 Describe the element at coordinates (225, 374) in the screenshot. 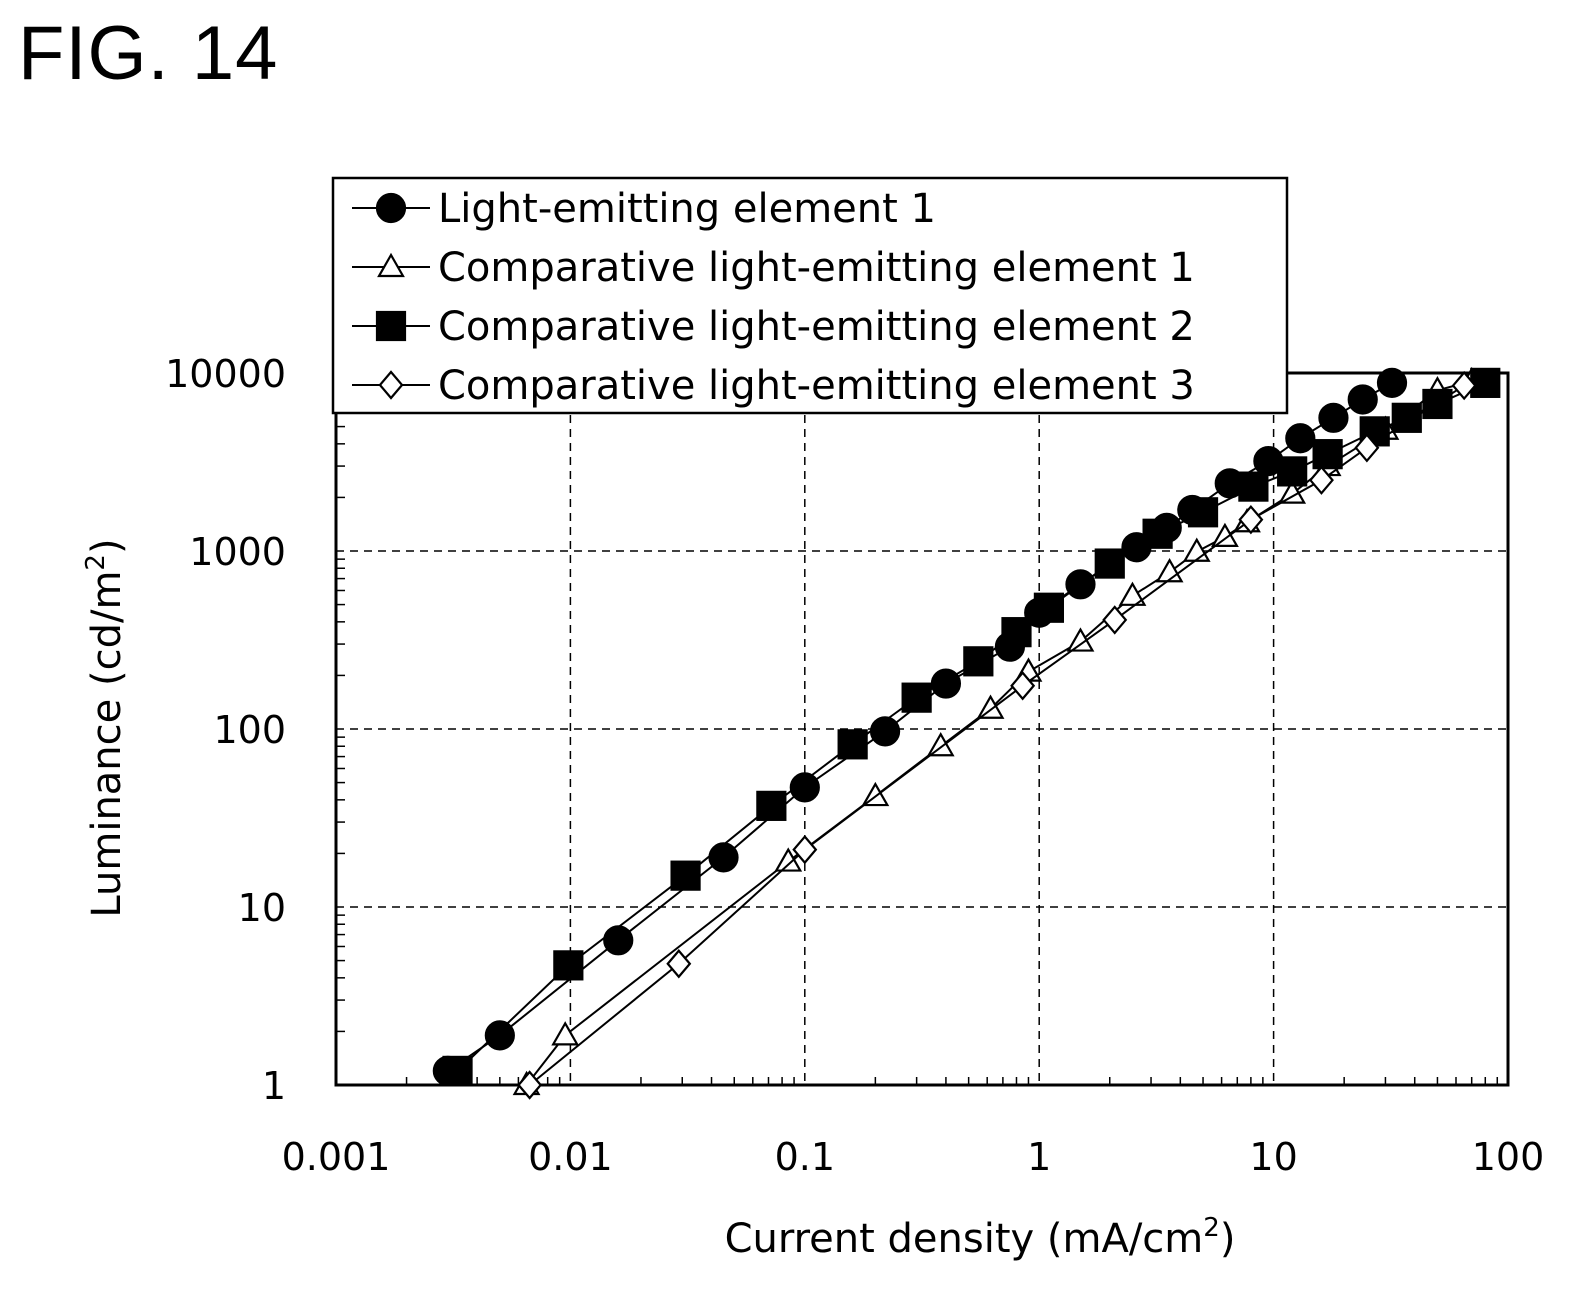

I see `y-tick-label: 10000` at that location.